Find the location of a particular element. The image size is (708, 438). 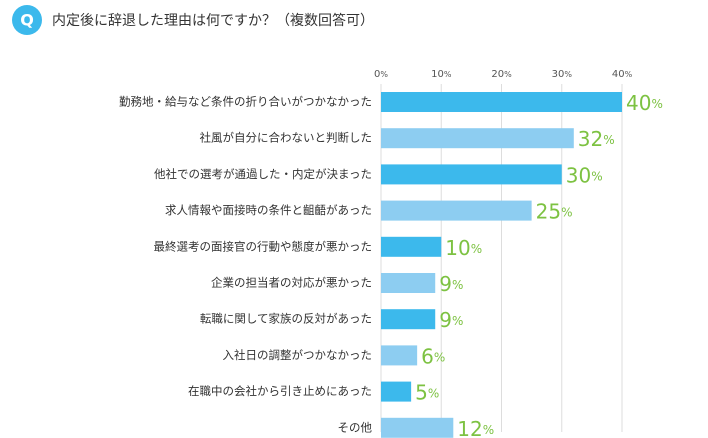

value-label: 32% is located at coordinates (596, 139).